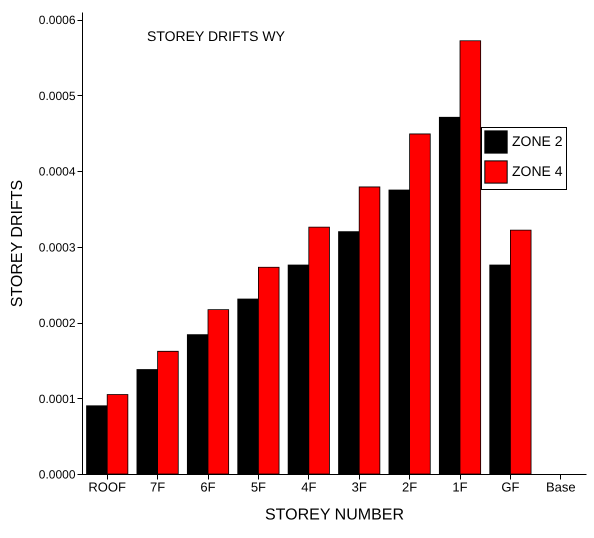 This screenshot has width=594, height=538. Describe the element at coordinates (57, 475) in the screenshot. I see `y-tick-label: 0.0000` at that location.